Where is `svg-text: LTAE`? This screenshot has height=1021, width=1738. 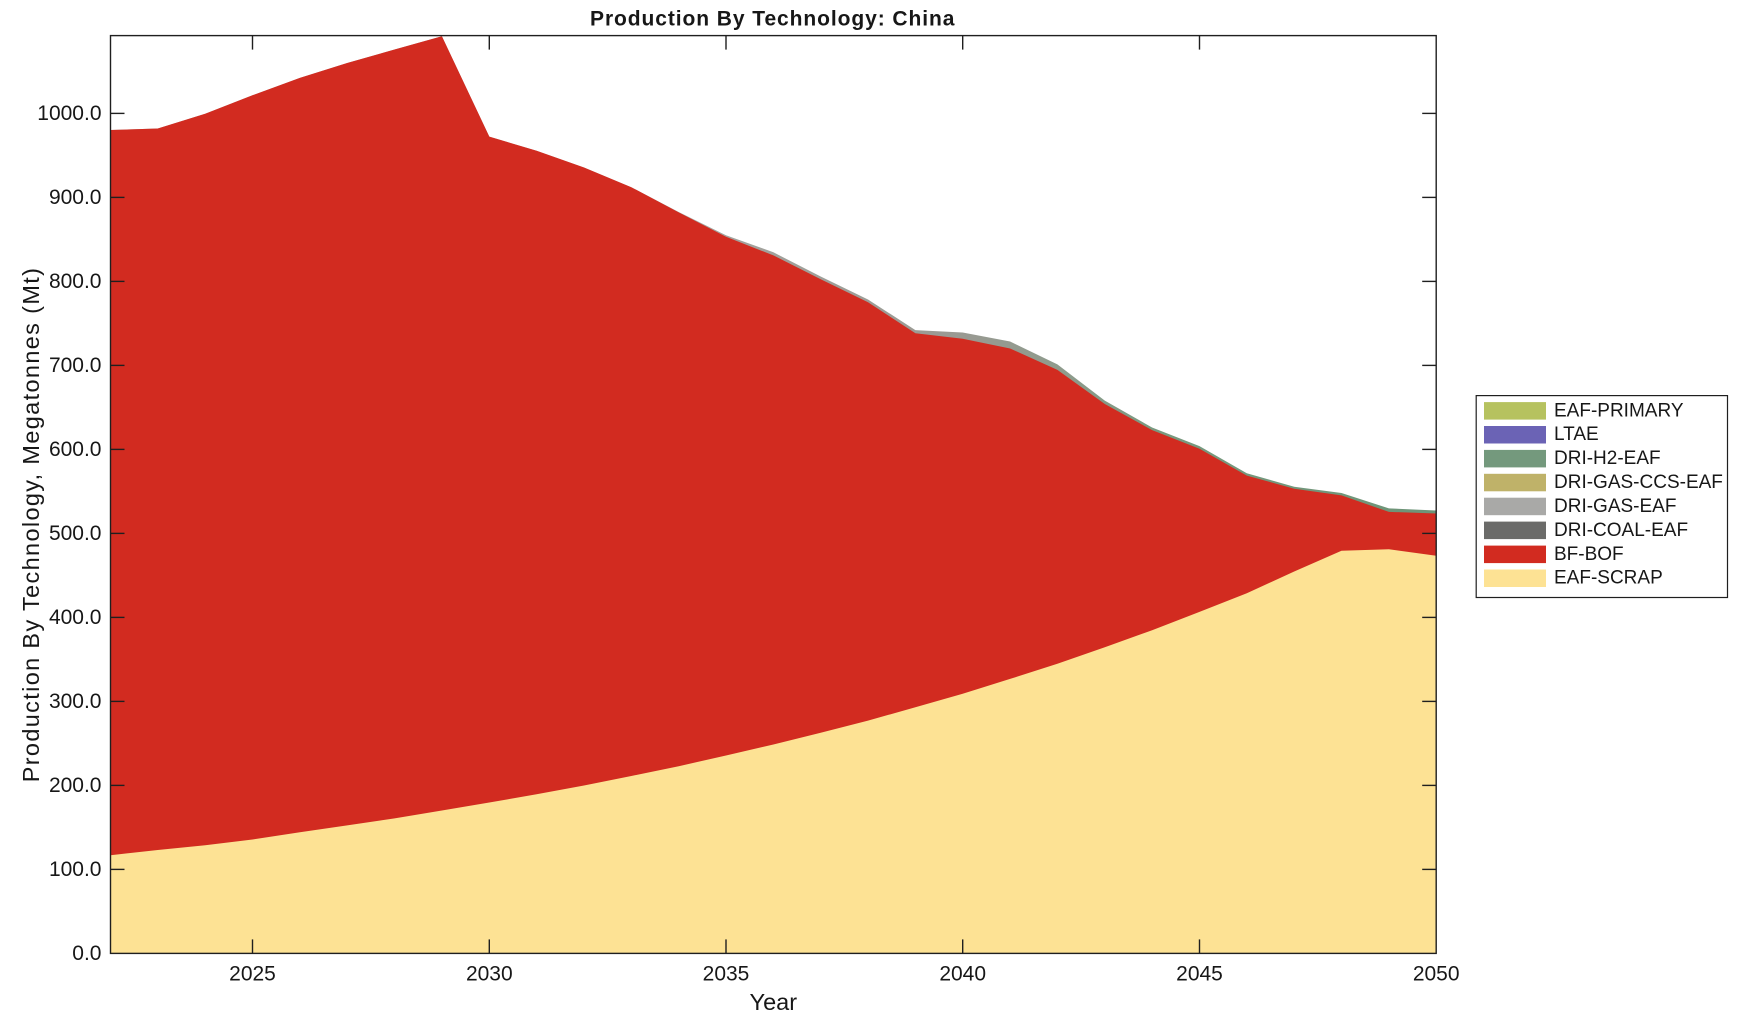 svg-text: LTAE is located at coordinates (1576, 434).